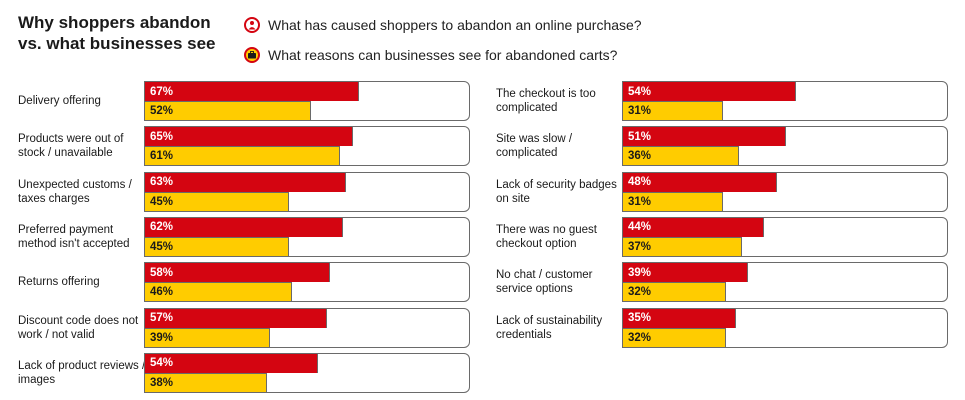 Image resolution: width=965 pixels, height=400 pixels. I want to click on business-value-label: 37%, so click(640, 246).